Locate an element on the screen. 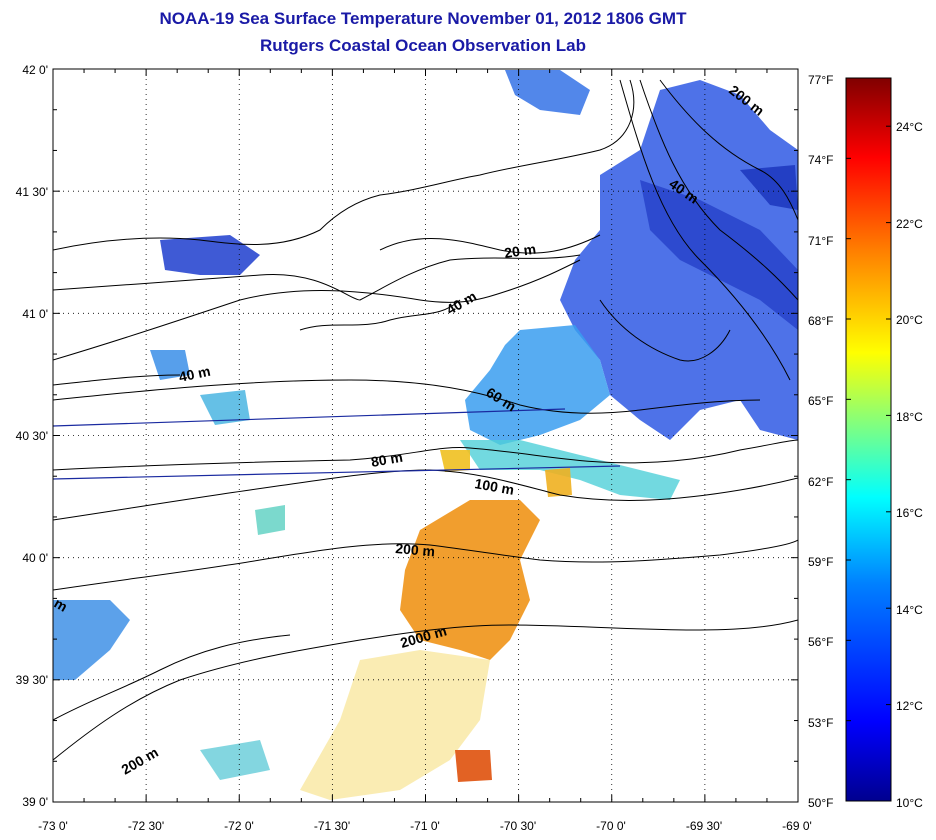  lon-label: -69 0' is located at coordinates (797, 826).